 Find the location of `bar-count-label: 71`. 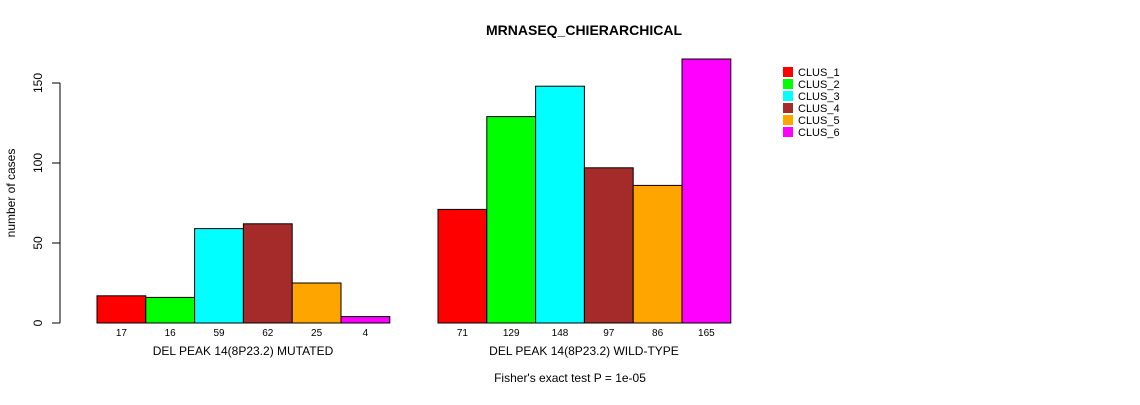

bar-count-label: 71 is located at coordinates (463, 333).